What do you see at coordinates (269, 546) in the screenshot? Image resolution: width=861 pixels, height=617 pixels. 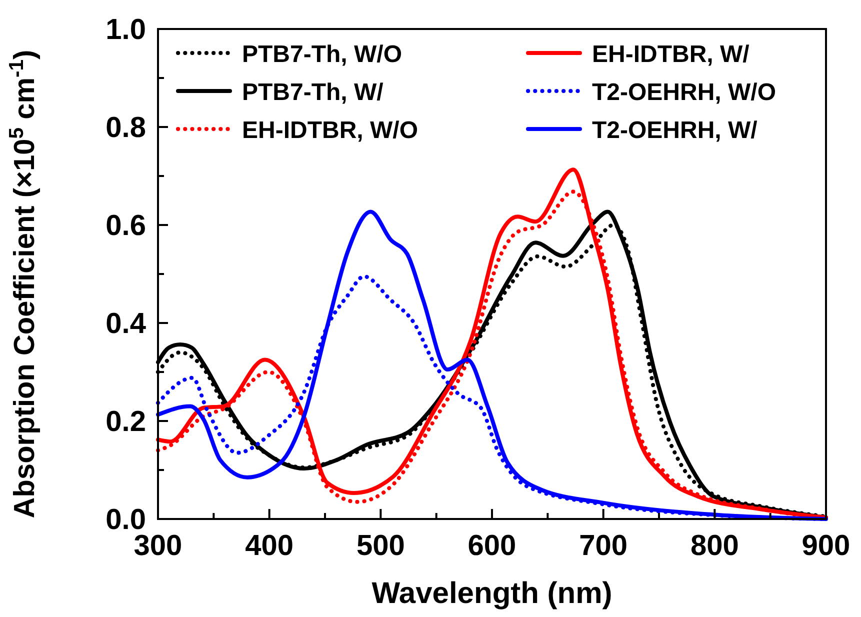 I see `x-tick-label: 400` at bounding box center [269, 546].